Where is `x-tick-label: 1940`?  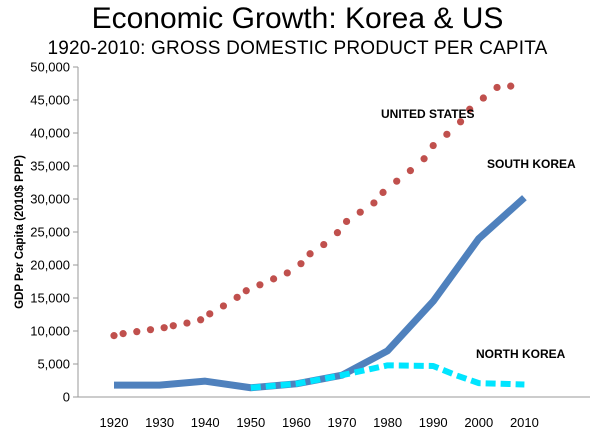
x-tick-label: 1940 is located at coordinates (205, 422).